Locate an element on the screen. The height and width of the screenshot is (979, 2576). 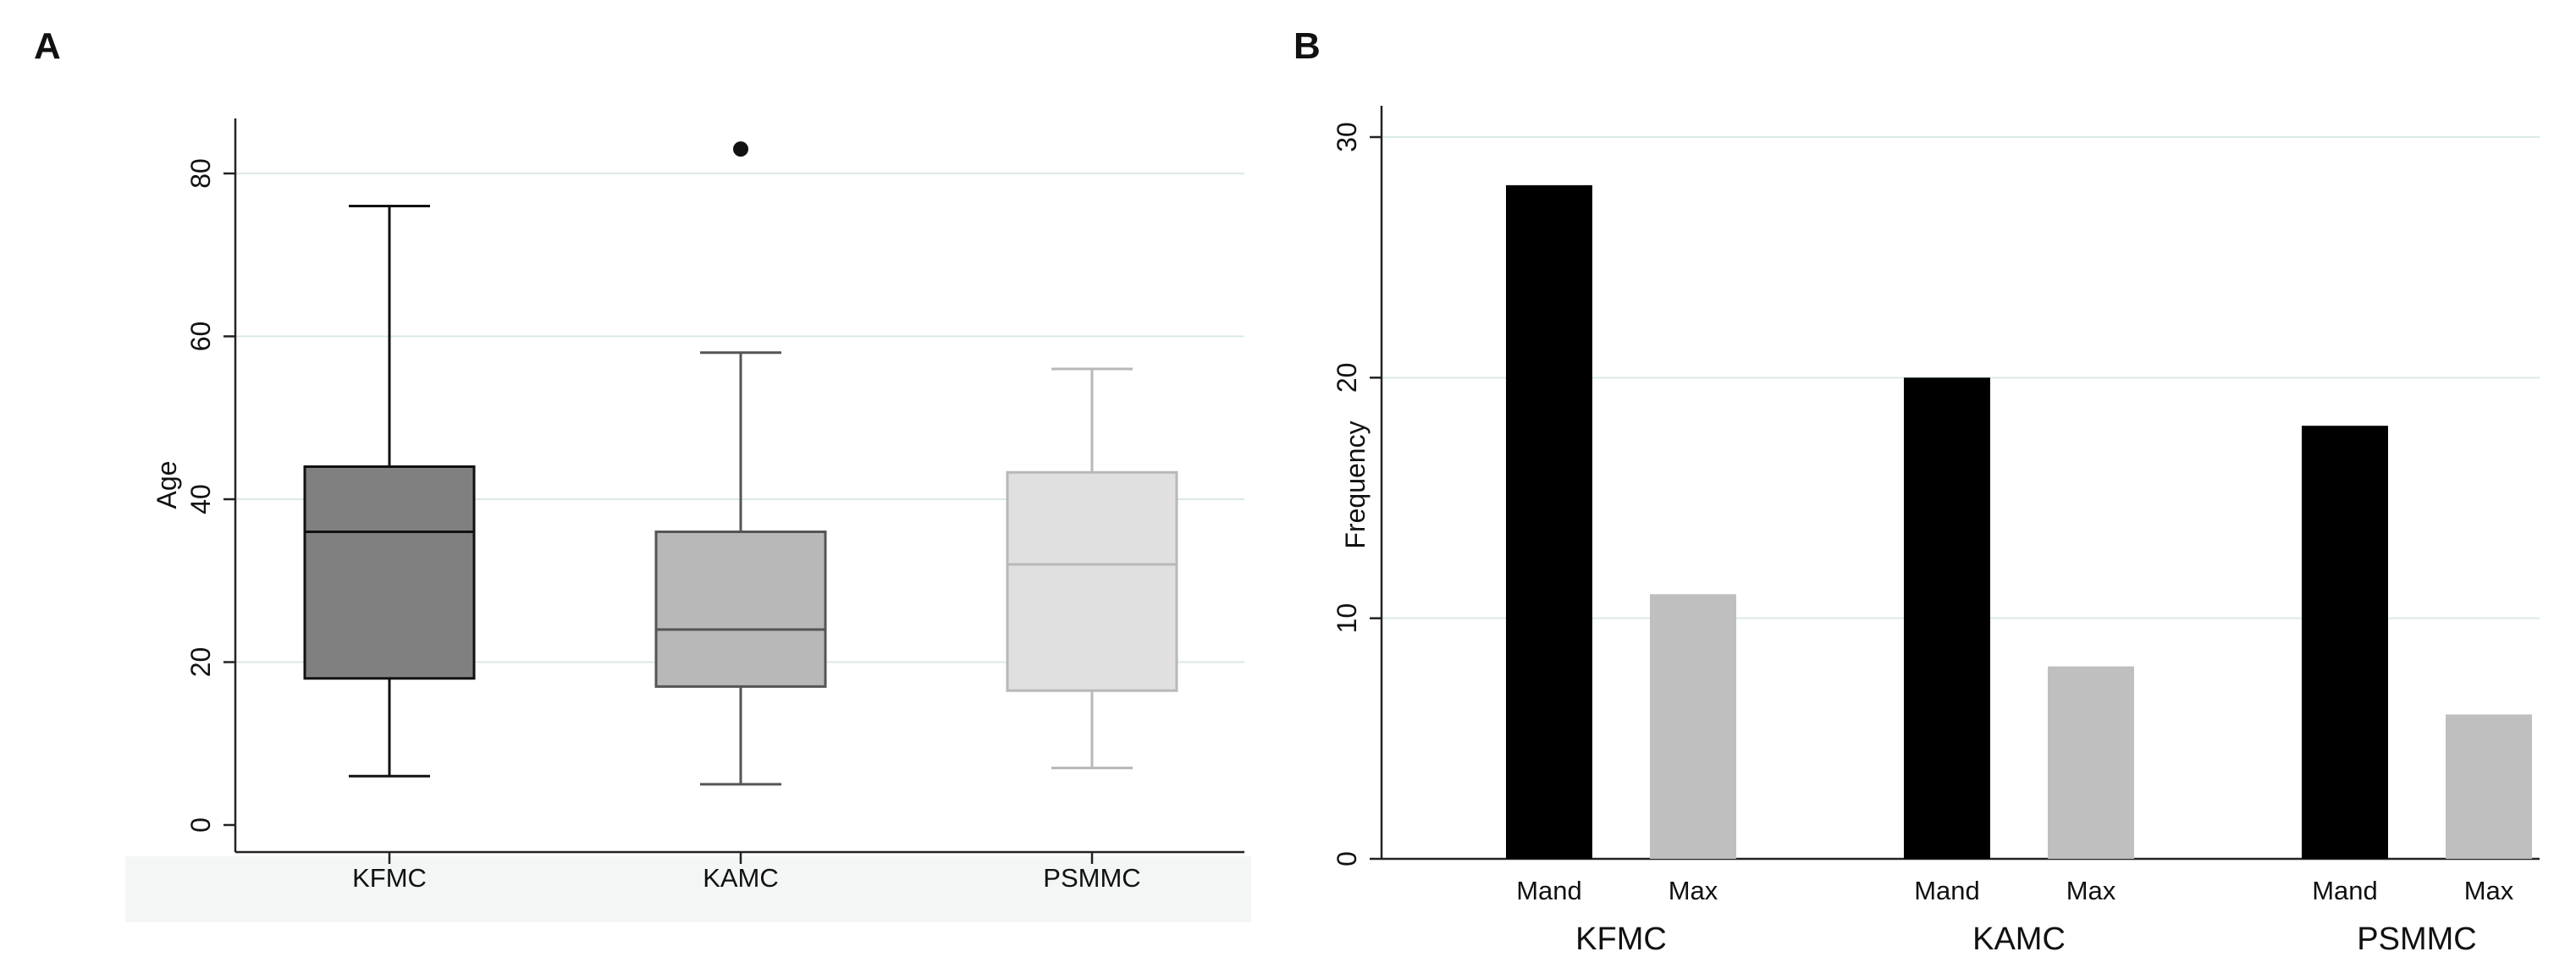
y-axis-label: Age is located at coordinates (167, 485).